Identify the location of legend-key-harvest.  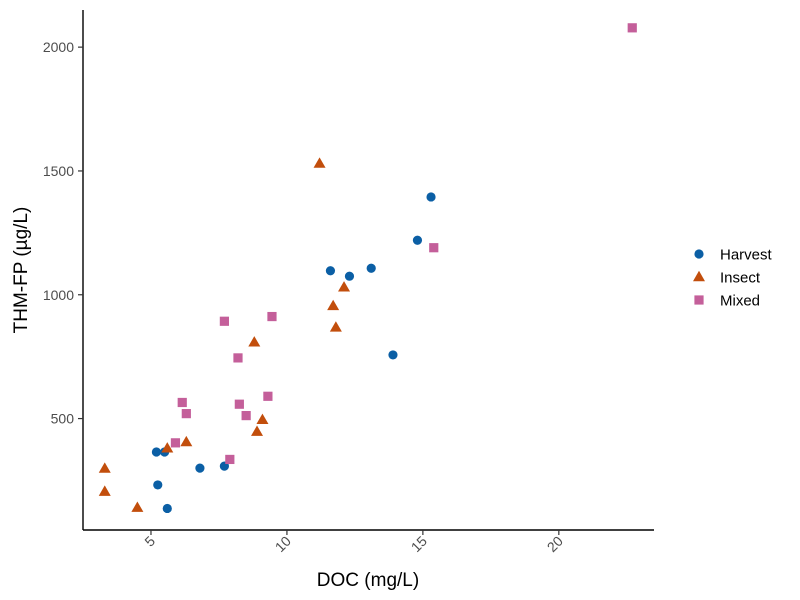
(699, 254).